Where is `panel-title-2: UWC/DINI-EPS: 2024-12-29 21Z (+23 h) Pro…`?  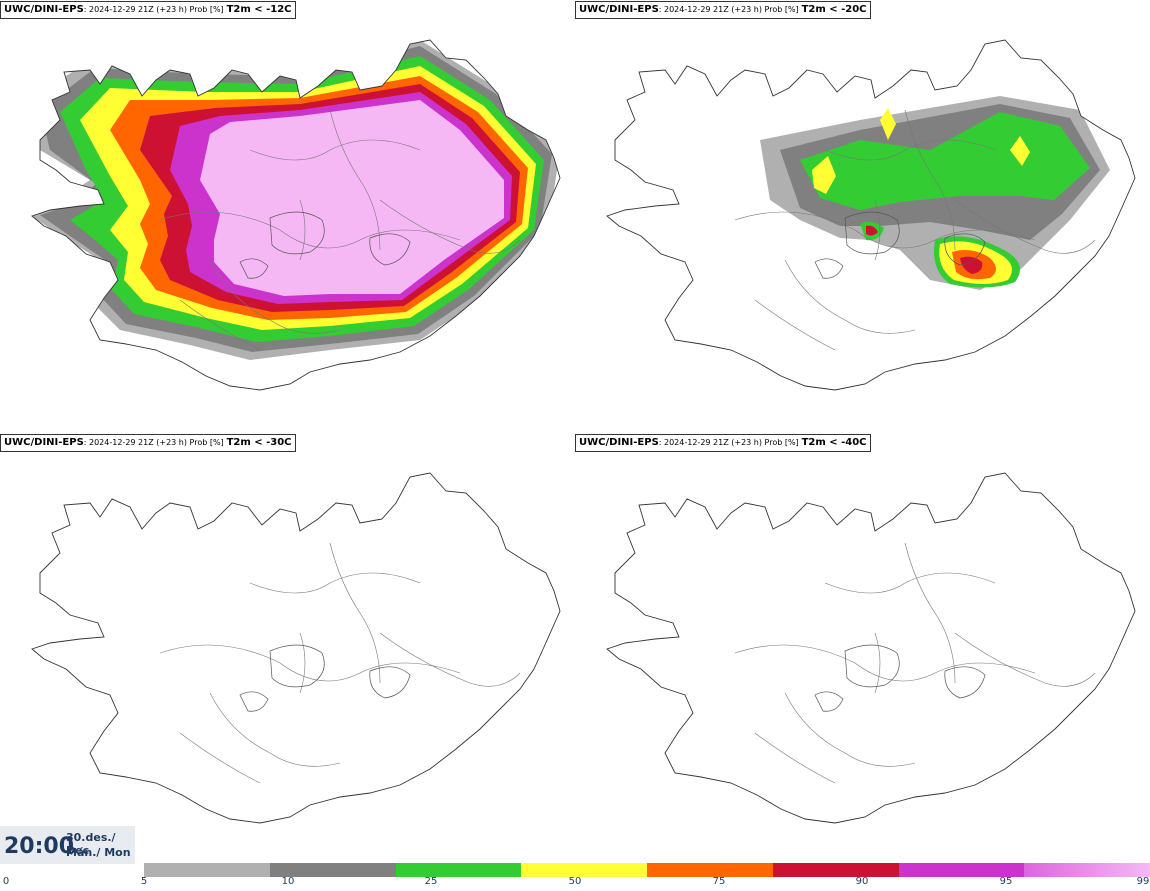
panel-title-2: UWC/DINI-EPS: 2024-12-29 21Z (+23 h) Pro… is located at coordinates (723, 10).